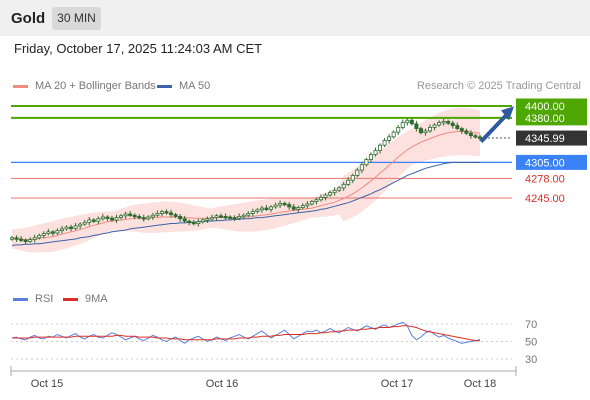 This screenshot has width=590, height=400. Describe the element at coordinates (70, 299) in the screenshot. I see `ma9-swatch` at that location.